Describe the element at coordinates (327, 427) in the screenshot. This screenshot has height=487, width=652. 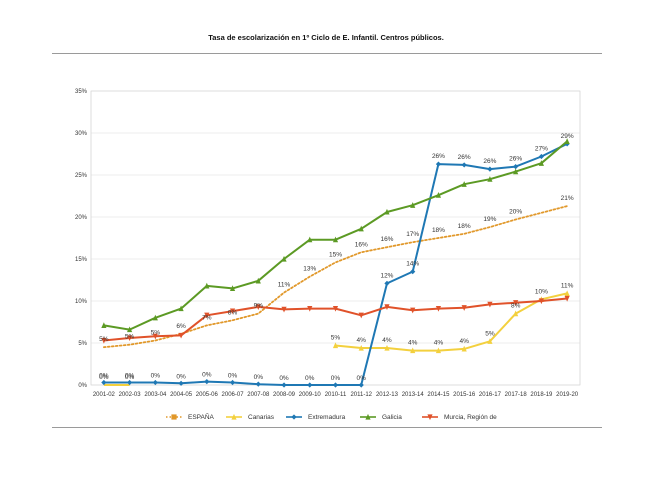
I see `bottom-rule` at that location.